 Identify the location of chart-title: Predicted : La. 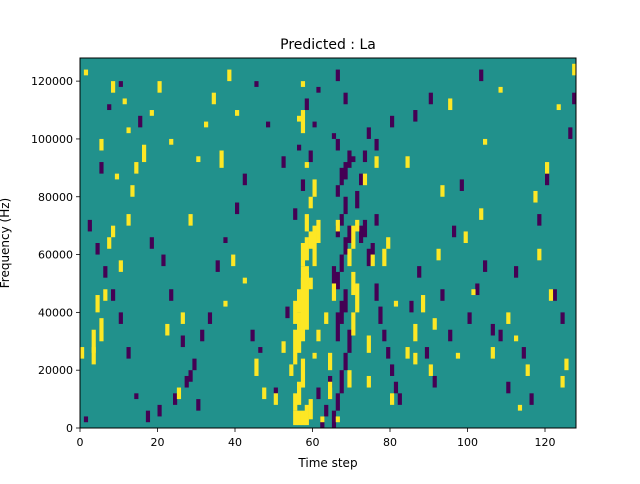
(328, 45).